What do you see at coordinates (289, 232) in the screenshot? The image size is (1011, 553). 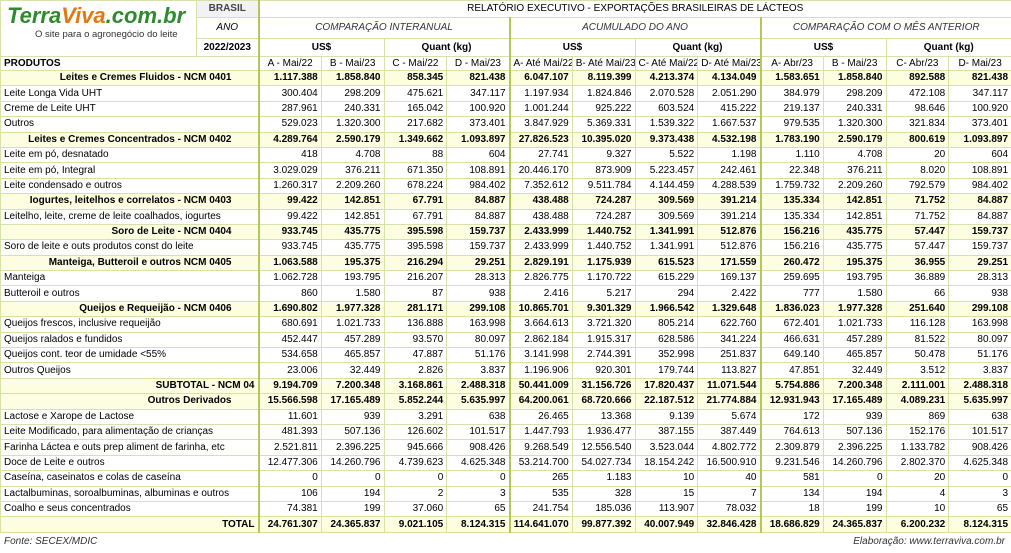 I see `value-cell: 933.745` at bounding box center [289, 232].